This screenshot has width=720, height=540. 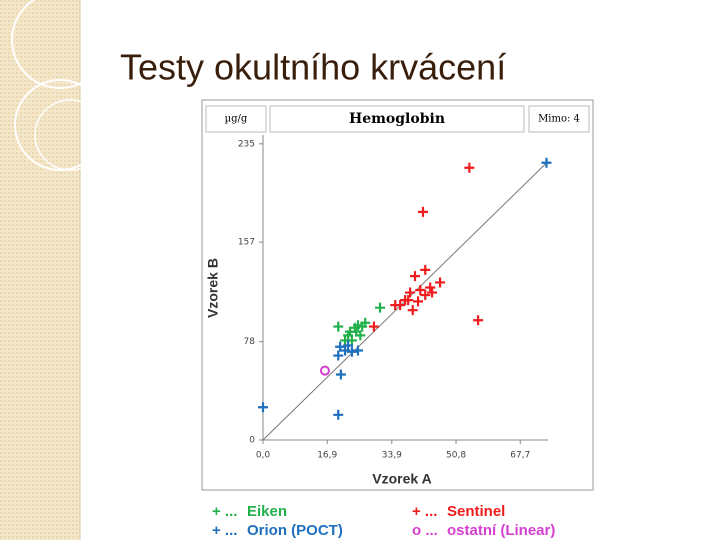 What do you see at coordinates (501, 530) in the screenshot?
I see `legend-label: ostatní (Linear)` at bounding box center [501, 530].